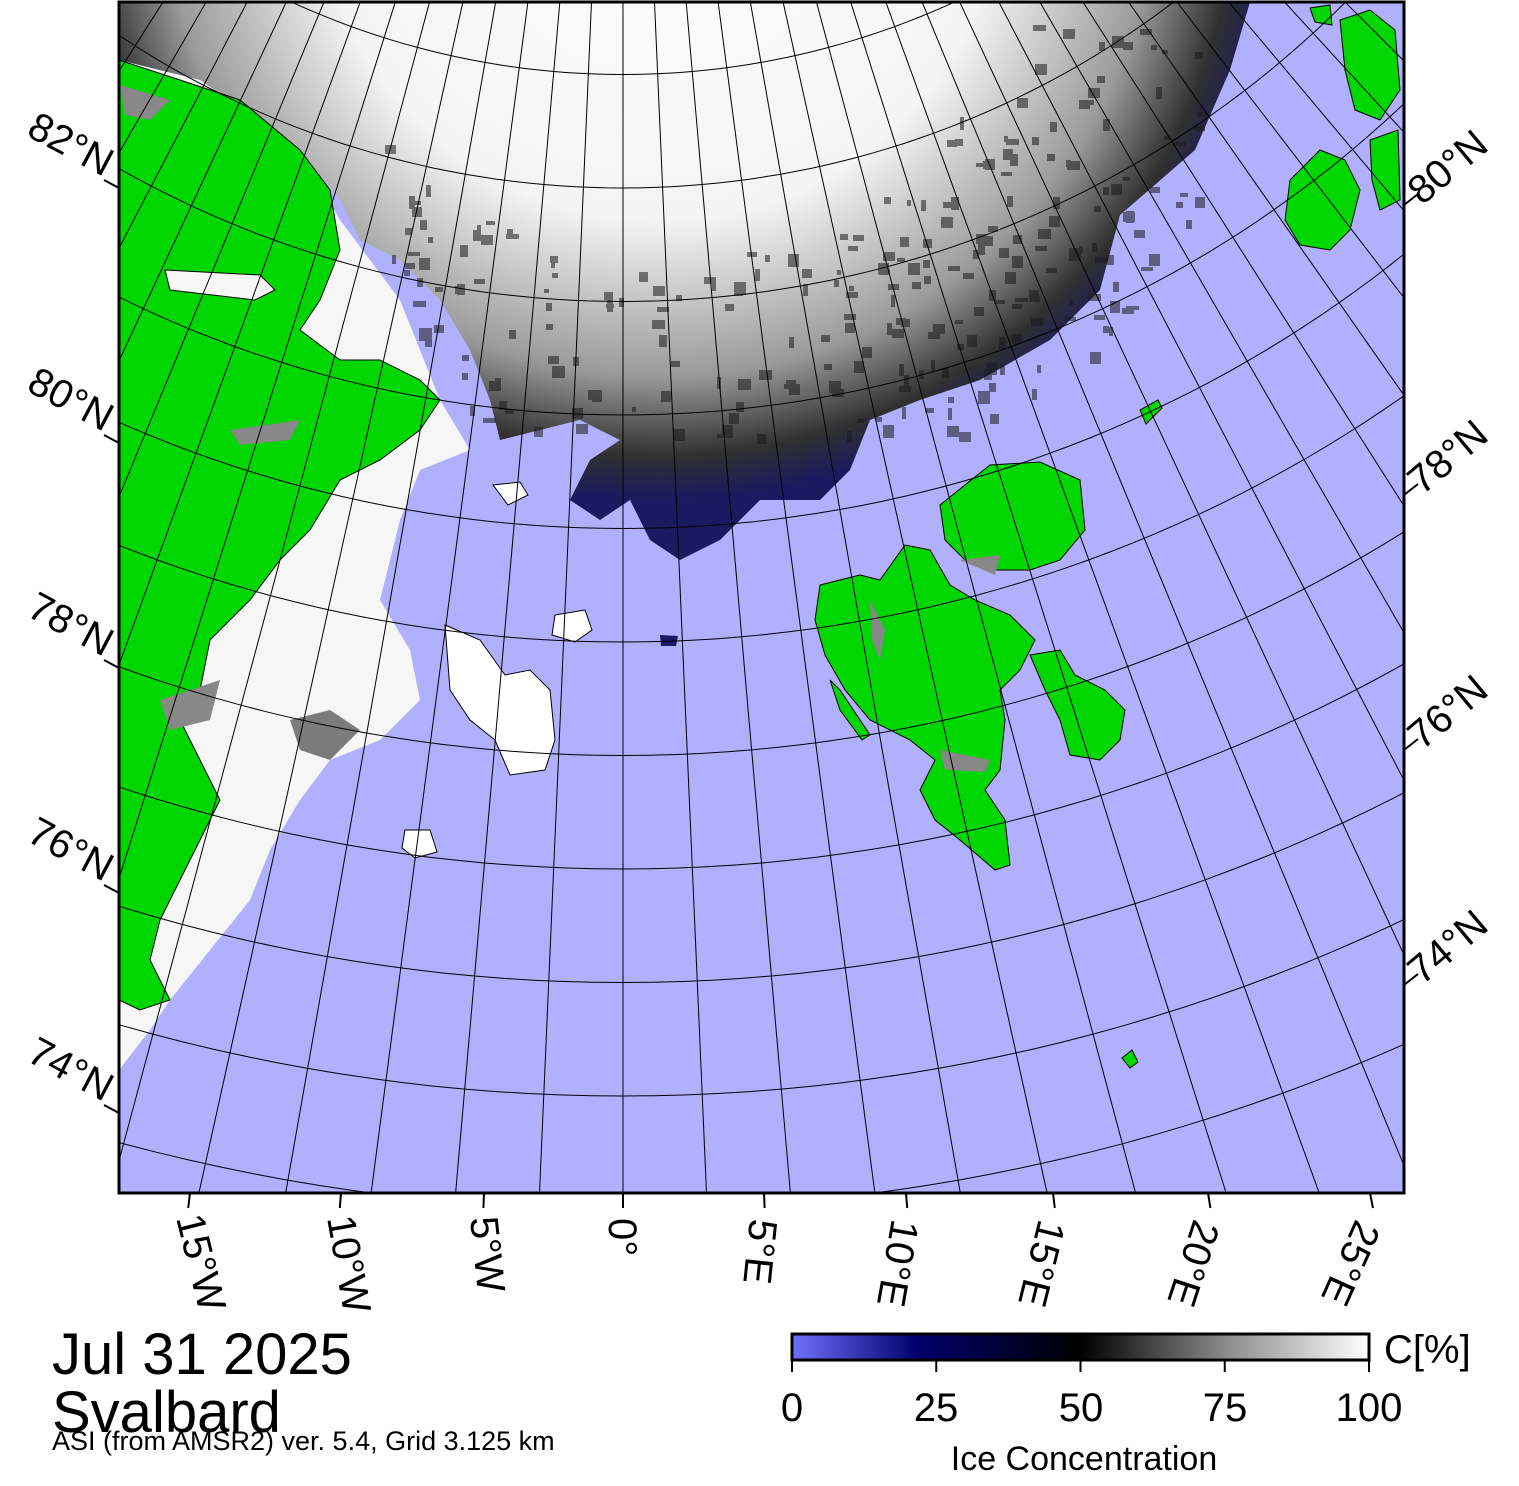 This screenshot has width=1519, height=1486. I want to click on colorbar-ticks, so click(1080, 1366).